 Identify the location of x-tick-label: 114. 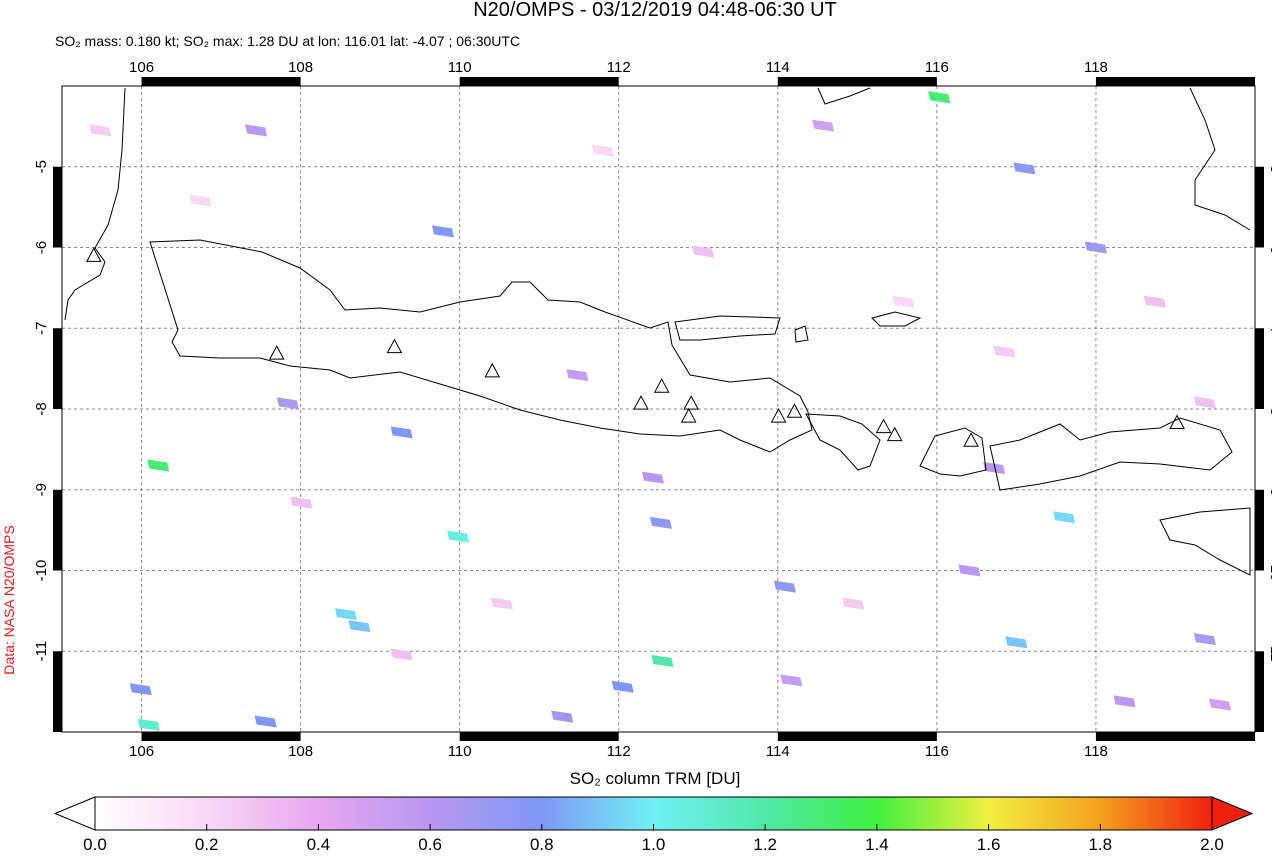
(778, 751).